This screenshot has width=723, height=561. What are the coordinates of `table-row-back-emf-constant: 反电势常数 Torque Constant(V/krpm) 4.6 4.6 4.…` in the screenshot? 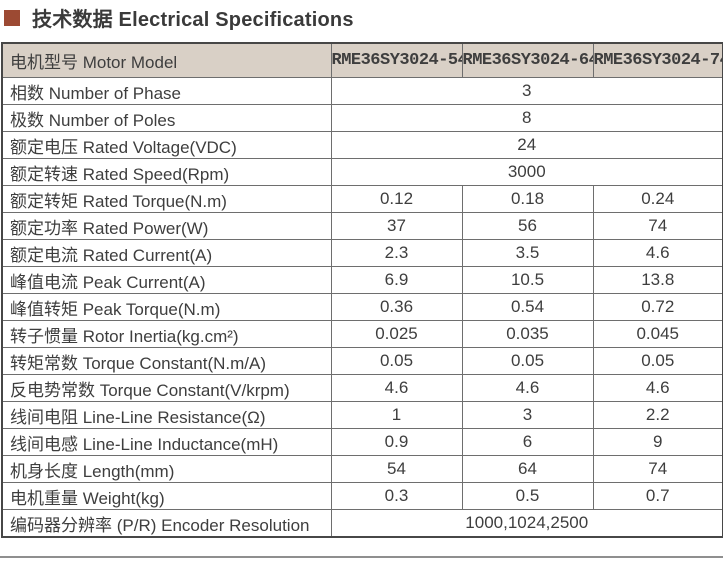 It's located at (362, 388).